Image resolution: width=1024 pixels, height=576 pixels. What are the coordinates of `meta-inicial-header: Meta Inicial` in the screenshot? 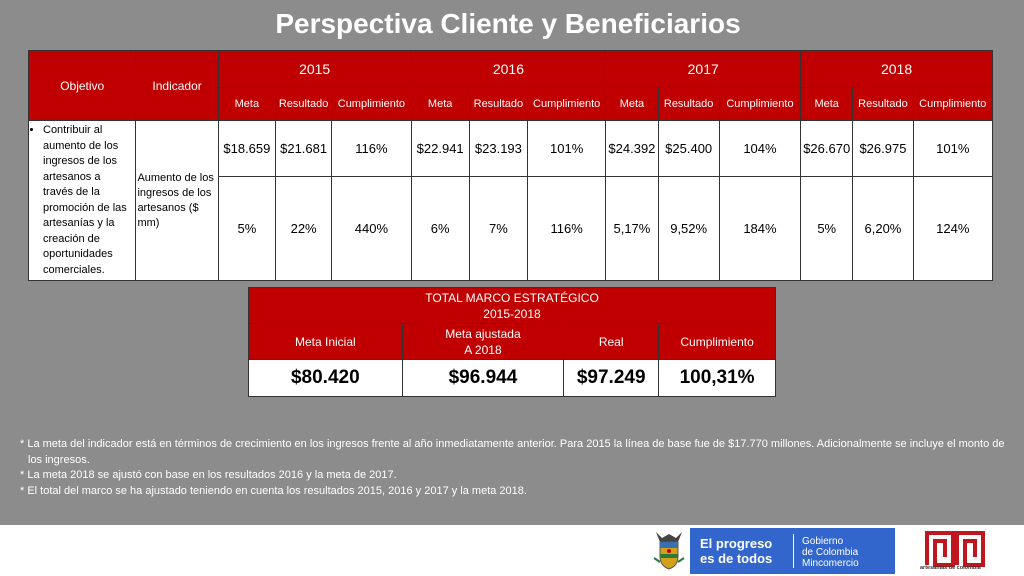 It's located at (325, 341).